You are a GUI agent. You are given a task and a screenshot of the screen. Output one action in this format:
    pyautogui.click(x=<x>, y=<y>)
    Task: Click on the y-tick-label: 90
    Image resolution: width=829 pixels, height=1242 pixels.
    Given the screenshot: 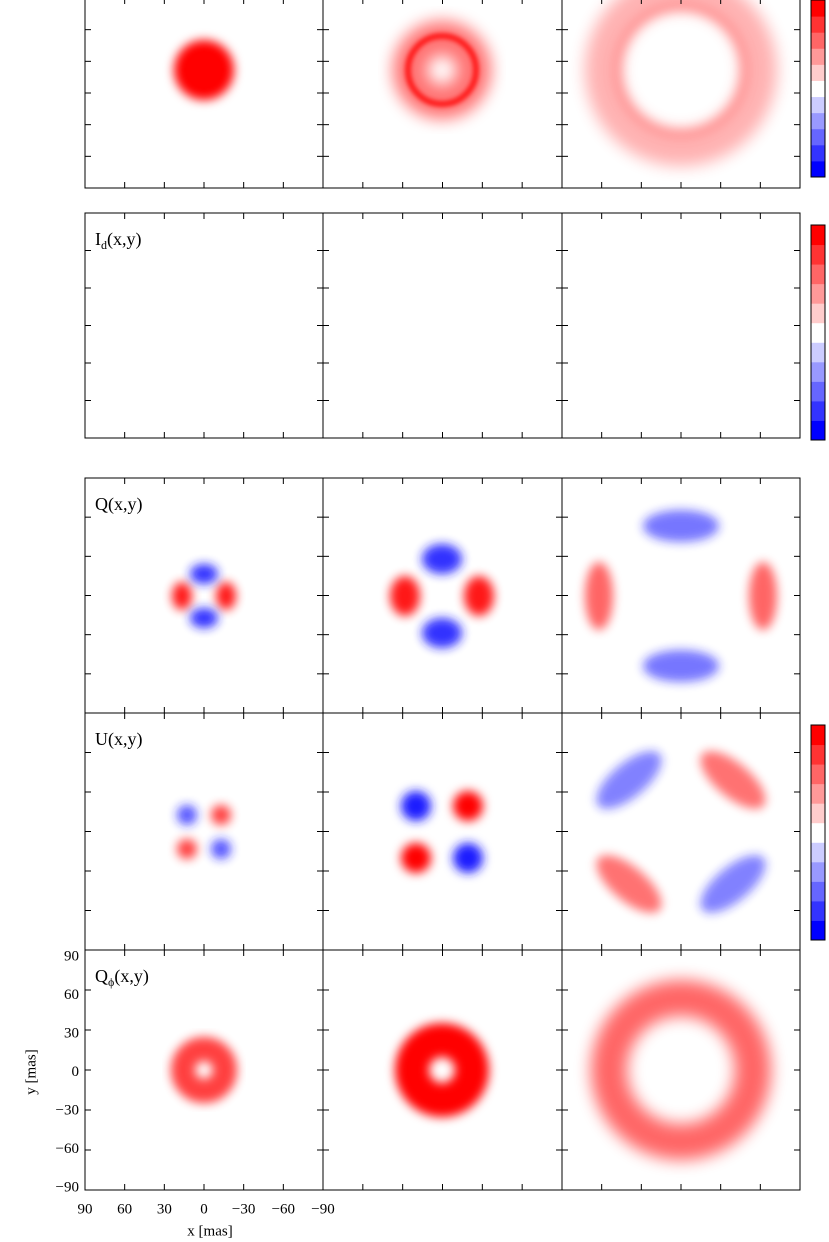 What is the action you would take?
    pyautogui.click(x=71, y=956)
    